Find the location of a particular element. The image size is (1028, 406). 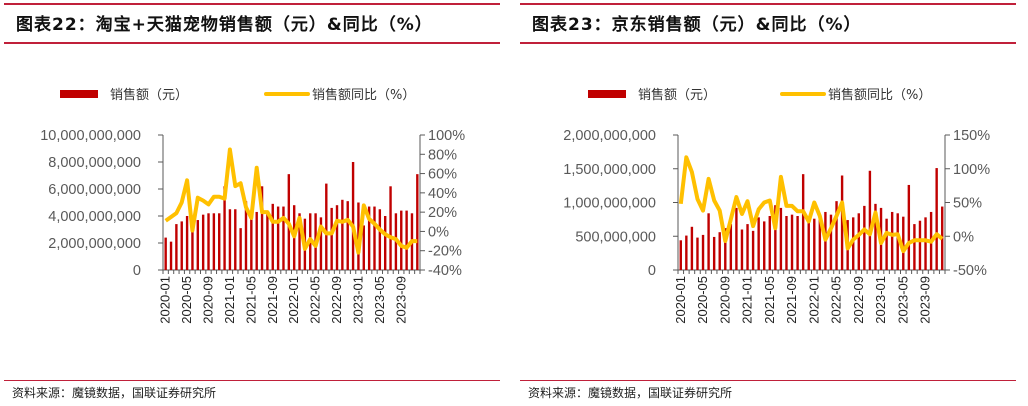

x-tick-label: 2021-01 is located at coordinates (747, 300).